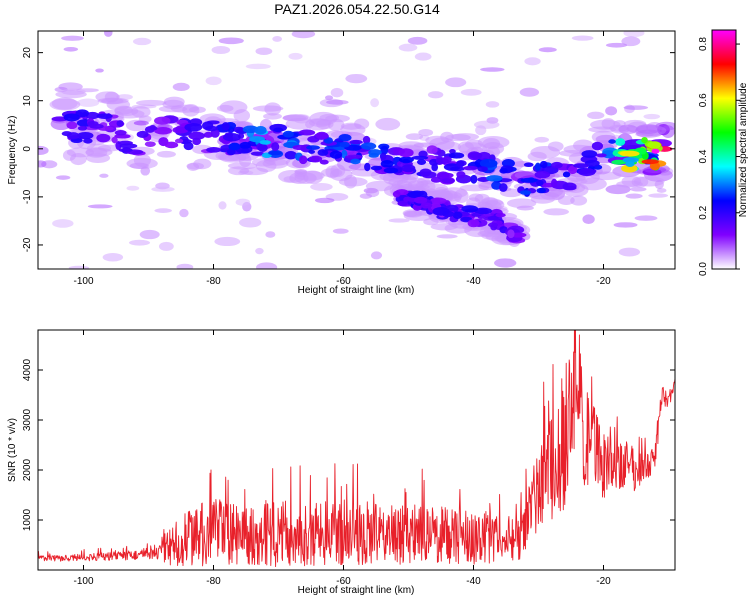 This screenshot has height=600, width=750. I want to click on snr-x-label: Height of straight line (km), so click(356, 590).